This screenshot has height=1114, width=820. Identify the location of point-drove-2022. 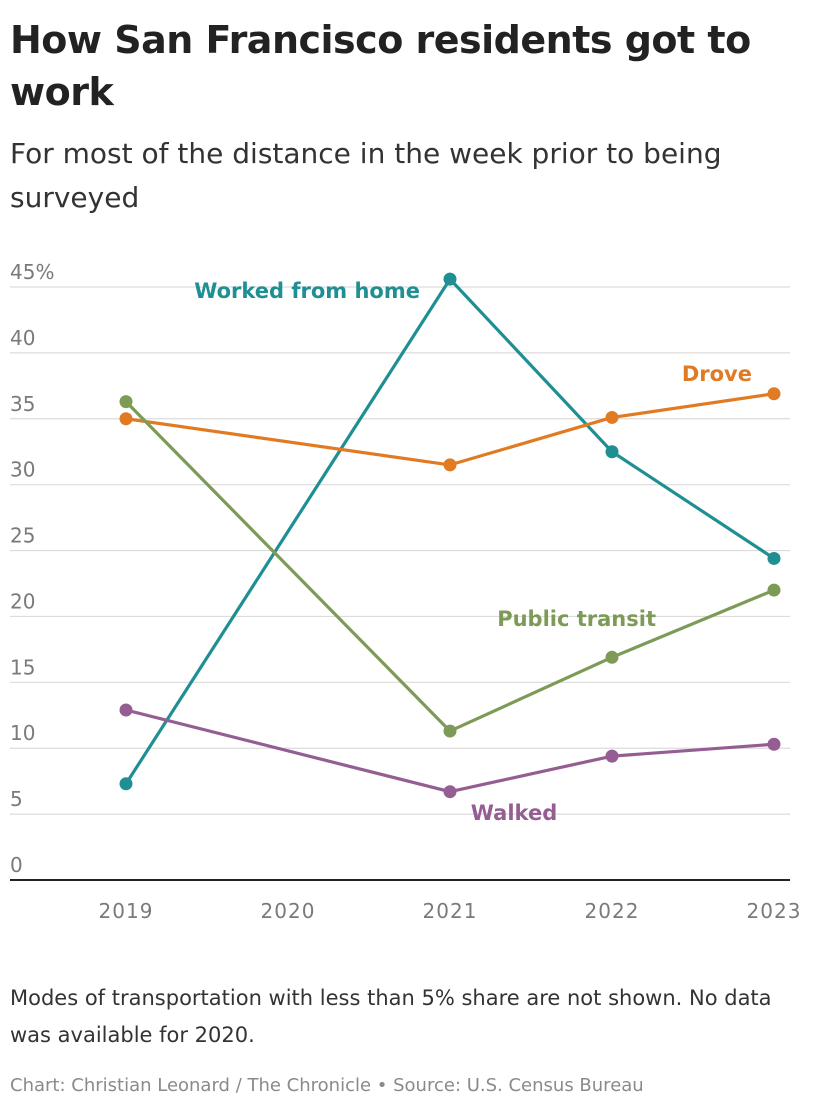
(612, 417).